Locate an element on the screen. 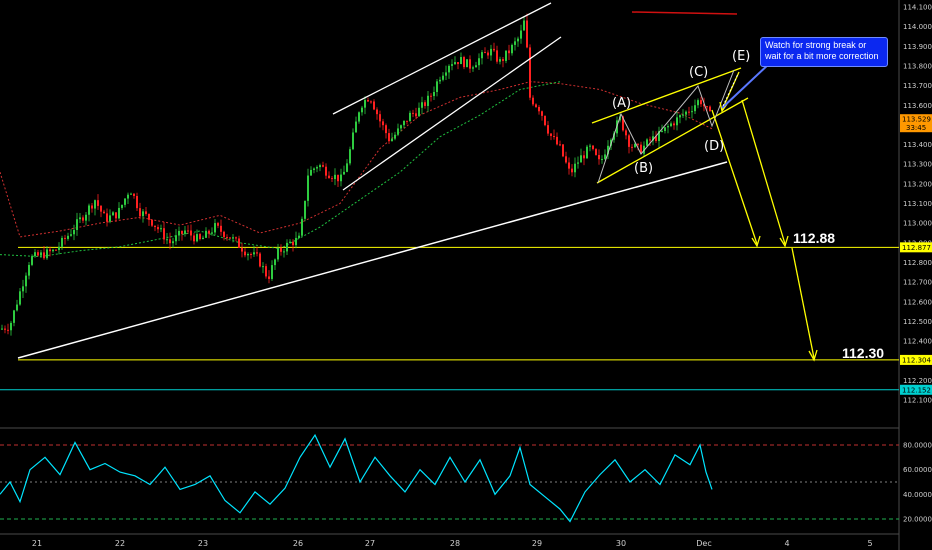  rsi-axis: 80.0000 60.0000 40.0000 20.0000 is located at coordinates (917, 483).